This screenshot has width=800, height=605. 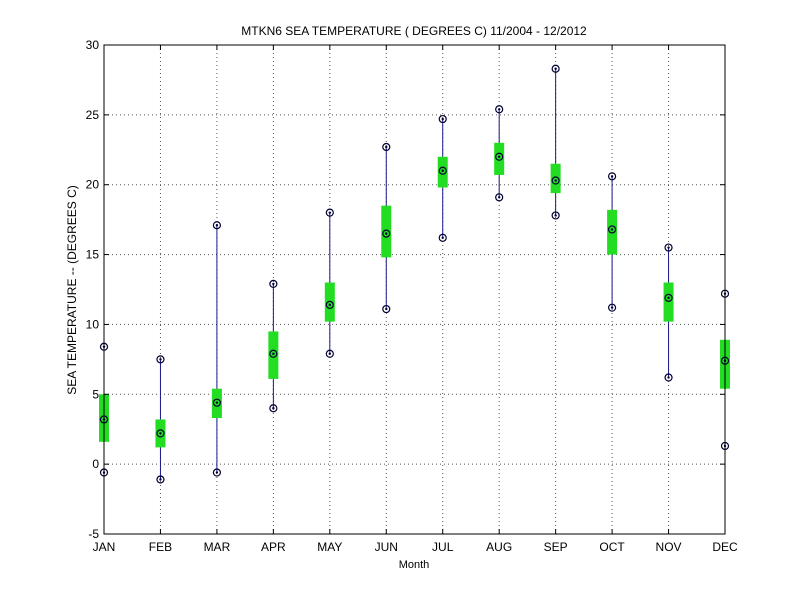 I want to click on max-marker-dot-may, so click(x=330, y=212).